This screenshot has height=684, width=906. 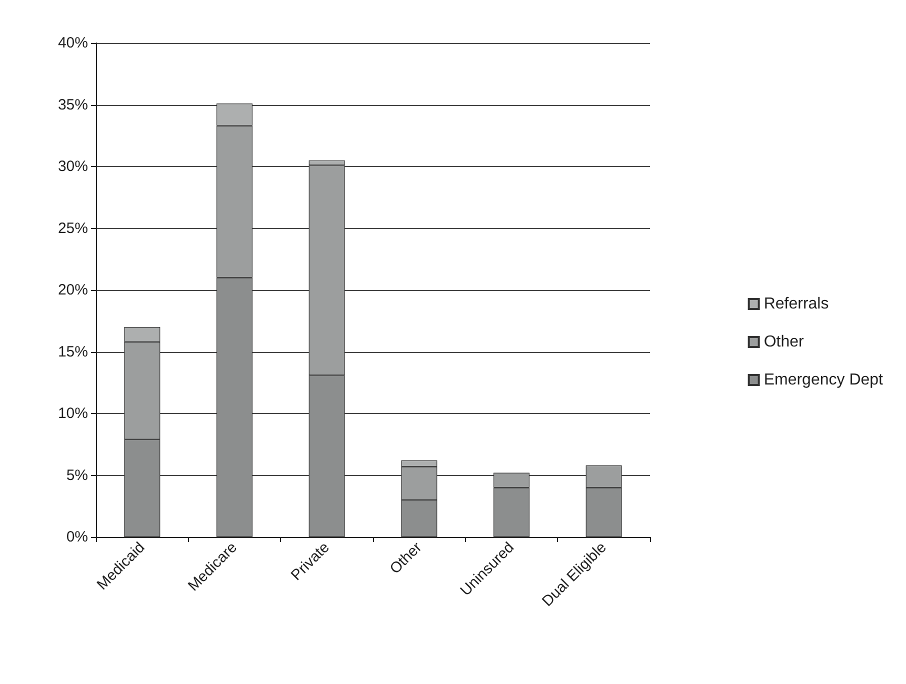 I want to click on y-tick-label: 35%, so click(x=73, y=105).